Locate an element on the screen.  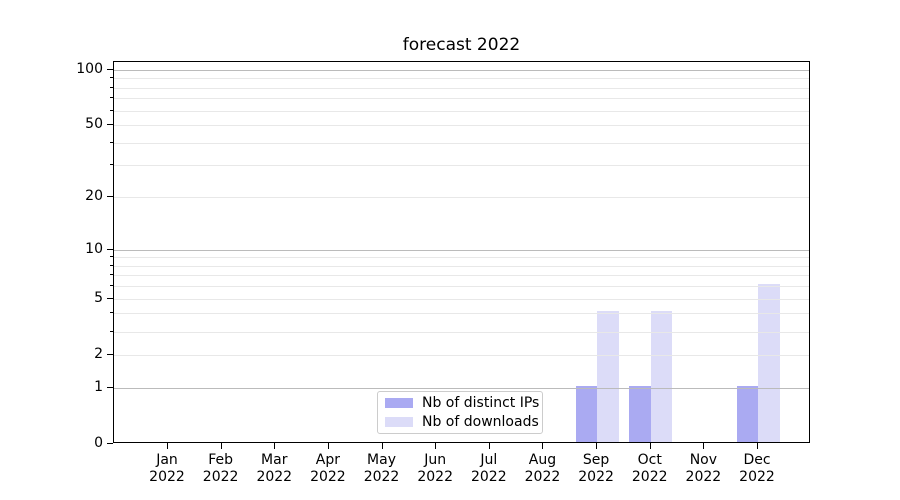
x-tick-label: Jul 2022 is located at coordinates (488, 468).